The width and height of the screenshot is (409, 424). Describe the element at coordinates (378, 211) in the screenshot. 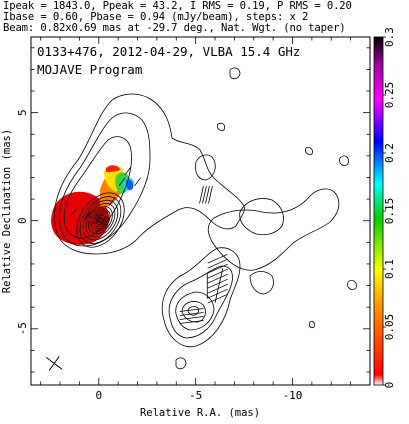

I see `colorbar` at that location.